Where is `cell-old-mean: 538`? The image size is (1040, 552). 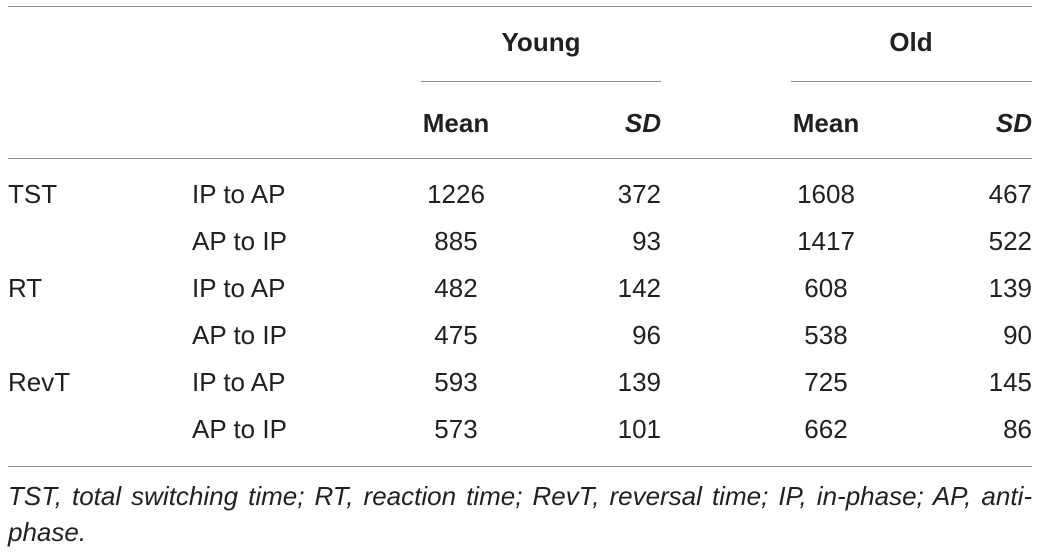 cell-old-mean: 538 is located at coordinates (826, 335).